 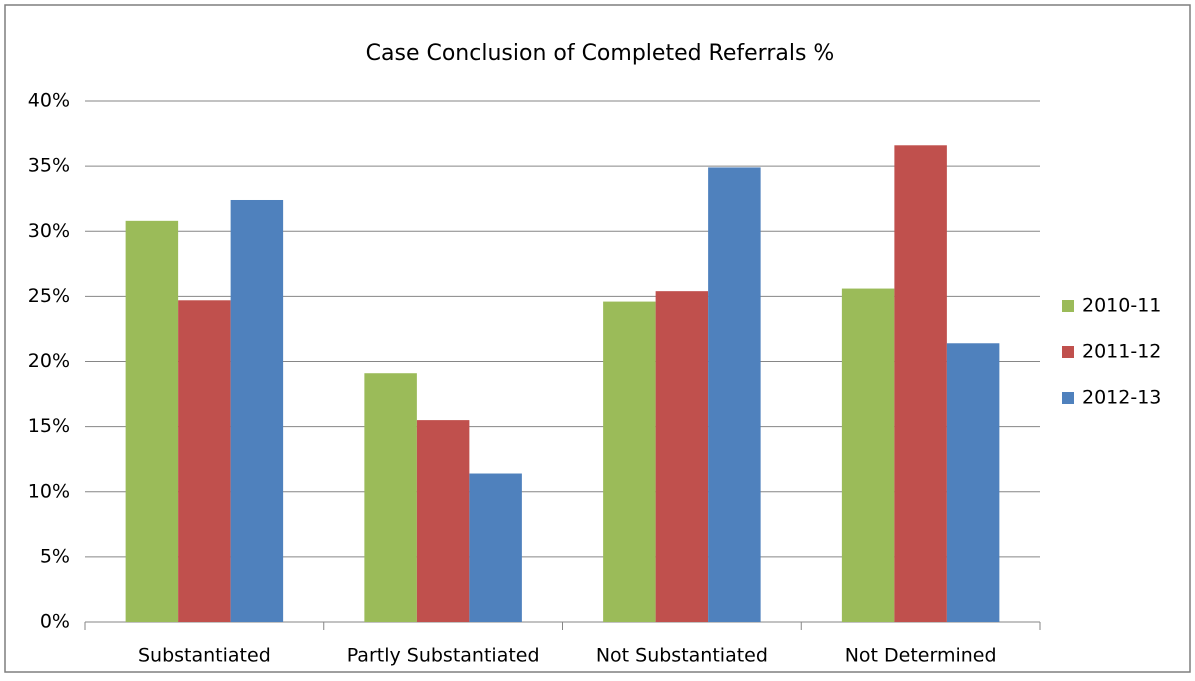 I want to click on y-tick-label: 15%, so click(x=49, y=426).